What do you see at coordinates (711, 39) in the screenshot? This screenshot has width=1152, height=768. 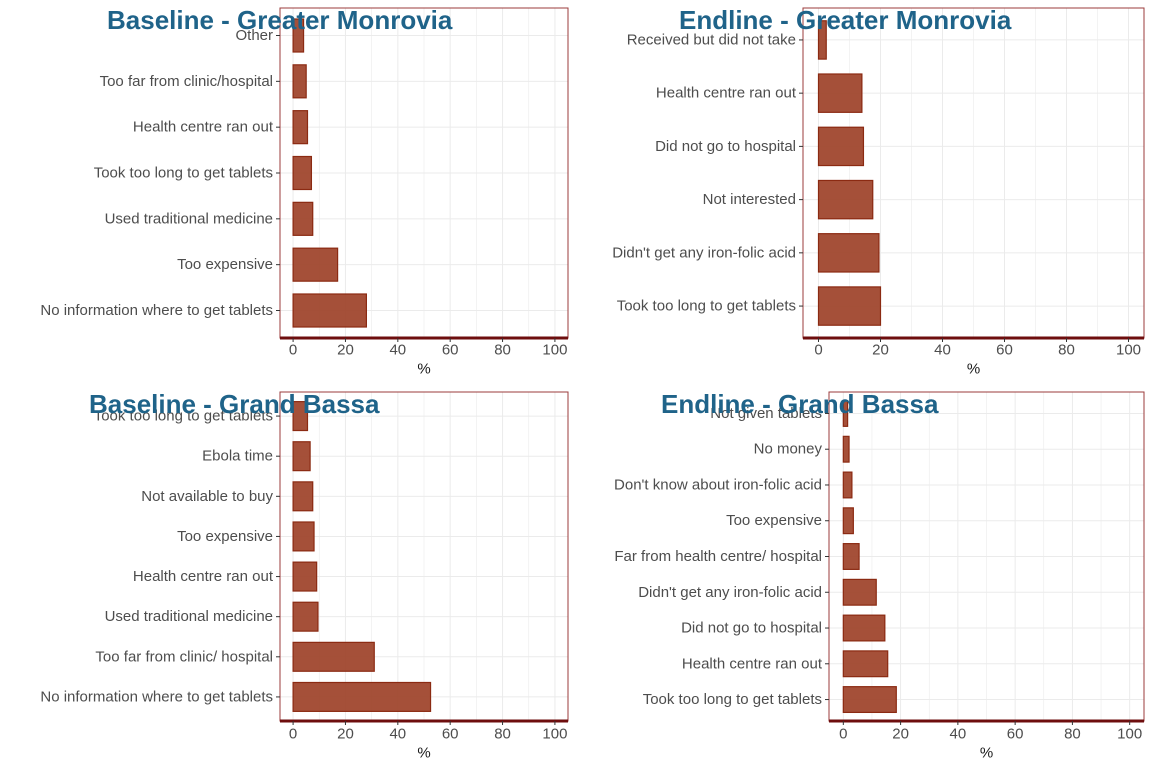 I see `category-label: Received but did not take` at bounding box center [711, 39].